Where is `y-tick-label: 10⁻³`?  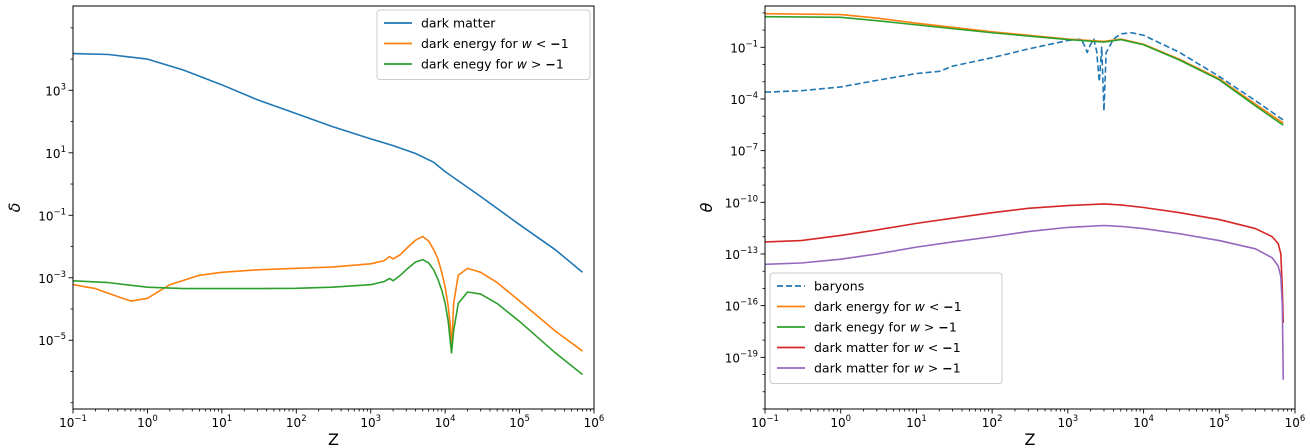 y-tick-label: 10⁻³ is located at coordinates (52, 278).